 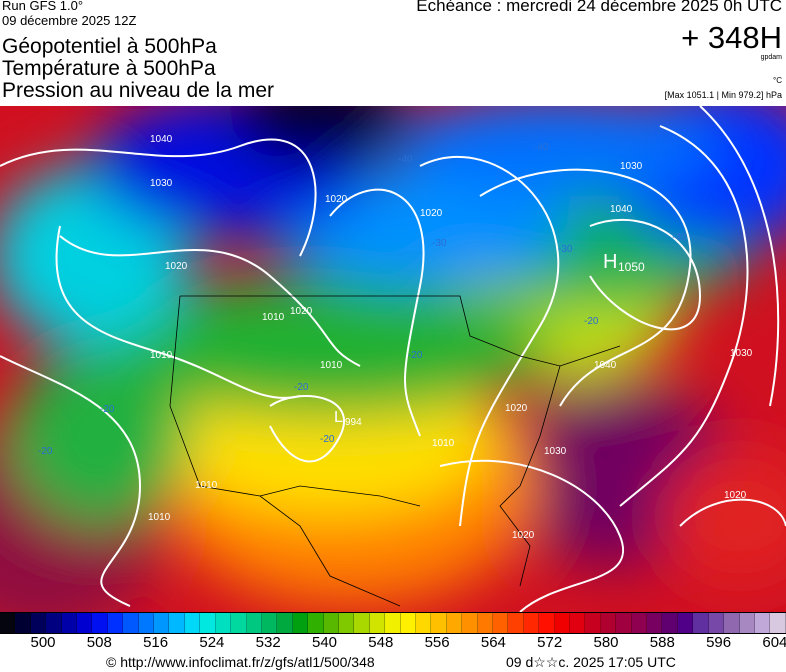 What do you see at coordinates (591, 662) in the screenshot?
I see `generation-time: 09 d☆☆c. 2025 17:05 UTC` at bounding box center [591, 662].